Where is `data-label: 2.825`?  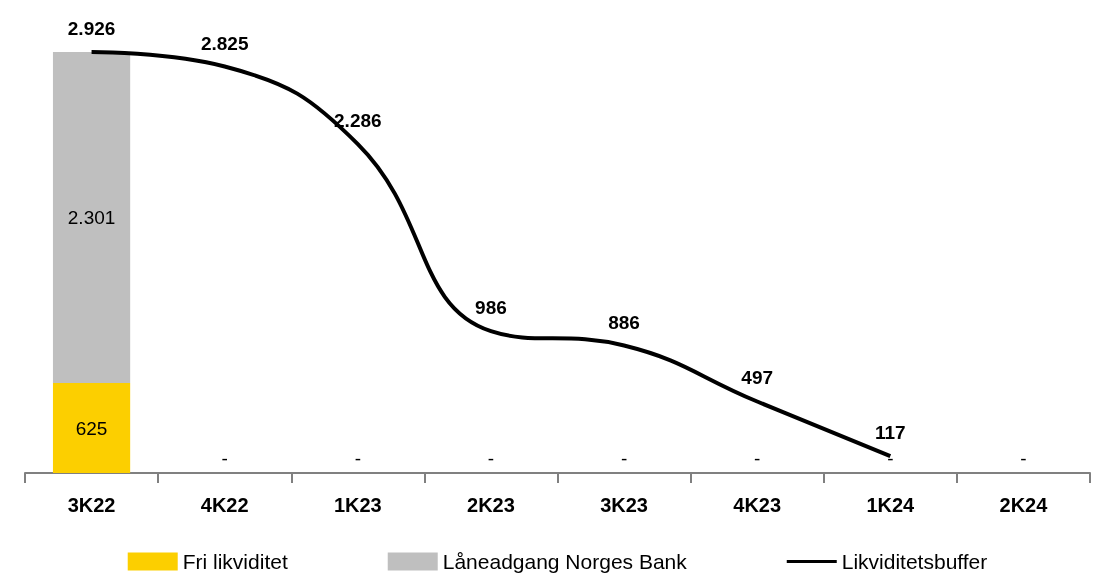
data-label: 2.825 is located at coordinates (224, 43).